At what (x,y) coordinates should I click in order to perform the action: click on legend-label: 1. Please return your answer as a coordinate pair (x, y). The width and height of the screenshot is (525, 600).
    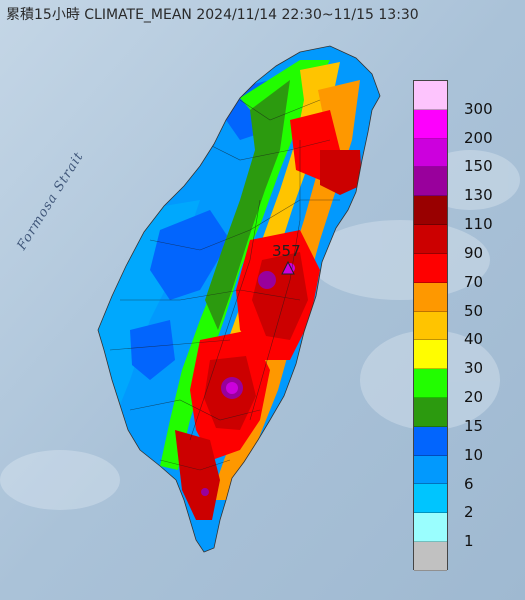
    Looking at the image, I should click on (469, 541).